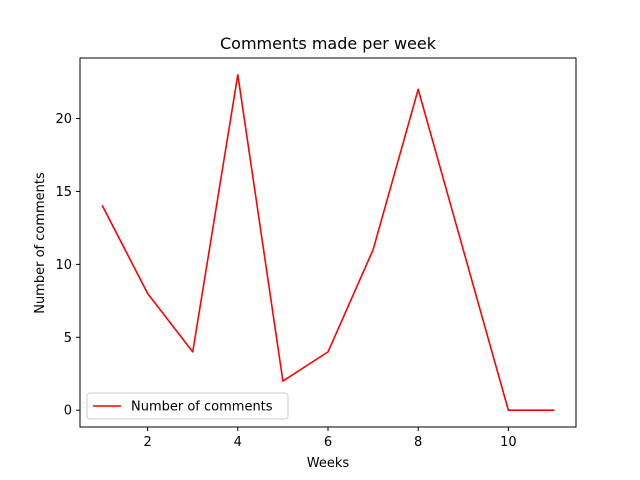  I want to click on legend: Number of comments, so click(187, 406).